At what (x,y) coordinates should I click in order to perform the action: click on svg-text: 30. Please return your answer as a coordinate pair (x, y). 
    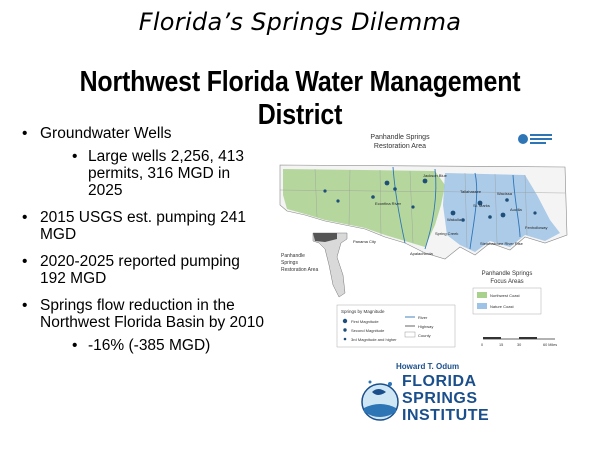
    Looking at the image, I should click on (519, 345).